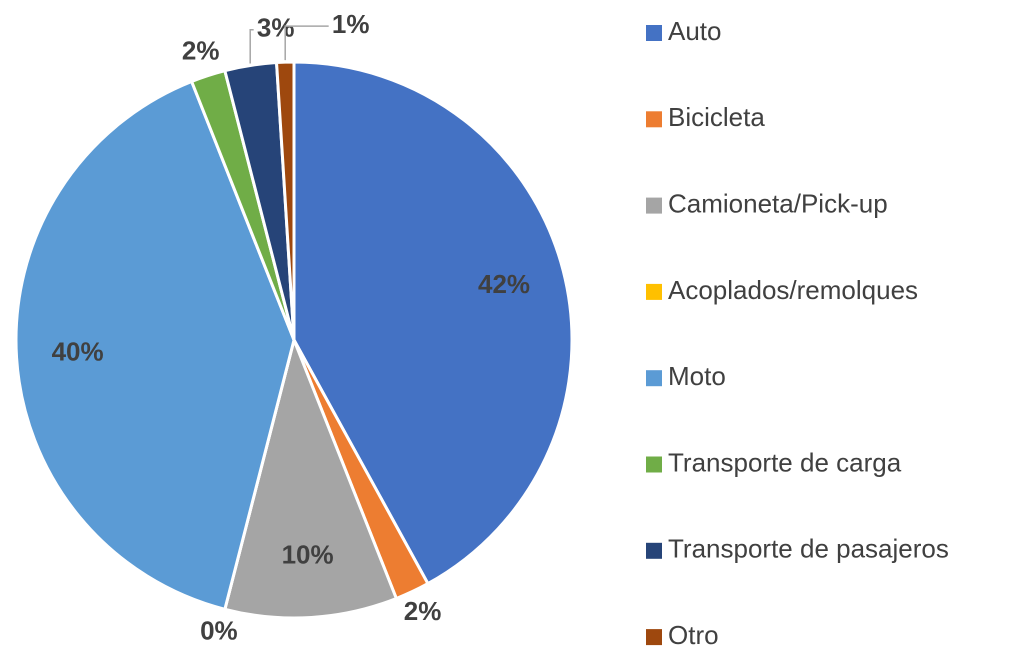 This screenshot has width=1015, height=647. What do you see at coordinates (778, 203) in the screenshot?
I see `legend-label: Camioneta/Pick-up` at bounding box center [778, 203].